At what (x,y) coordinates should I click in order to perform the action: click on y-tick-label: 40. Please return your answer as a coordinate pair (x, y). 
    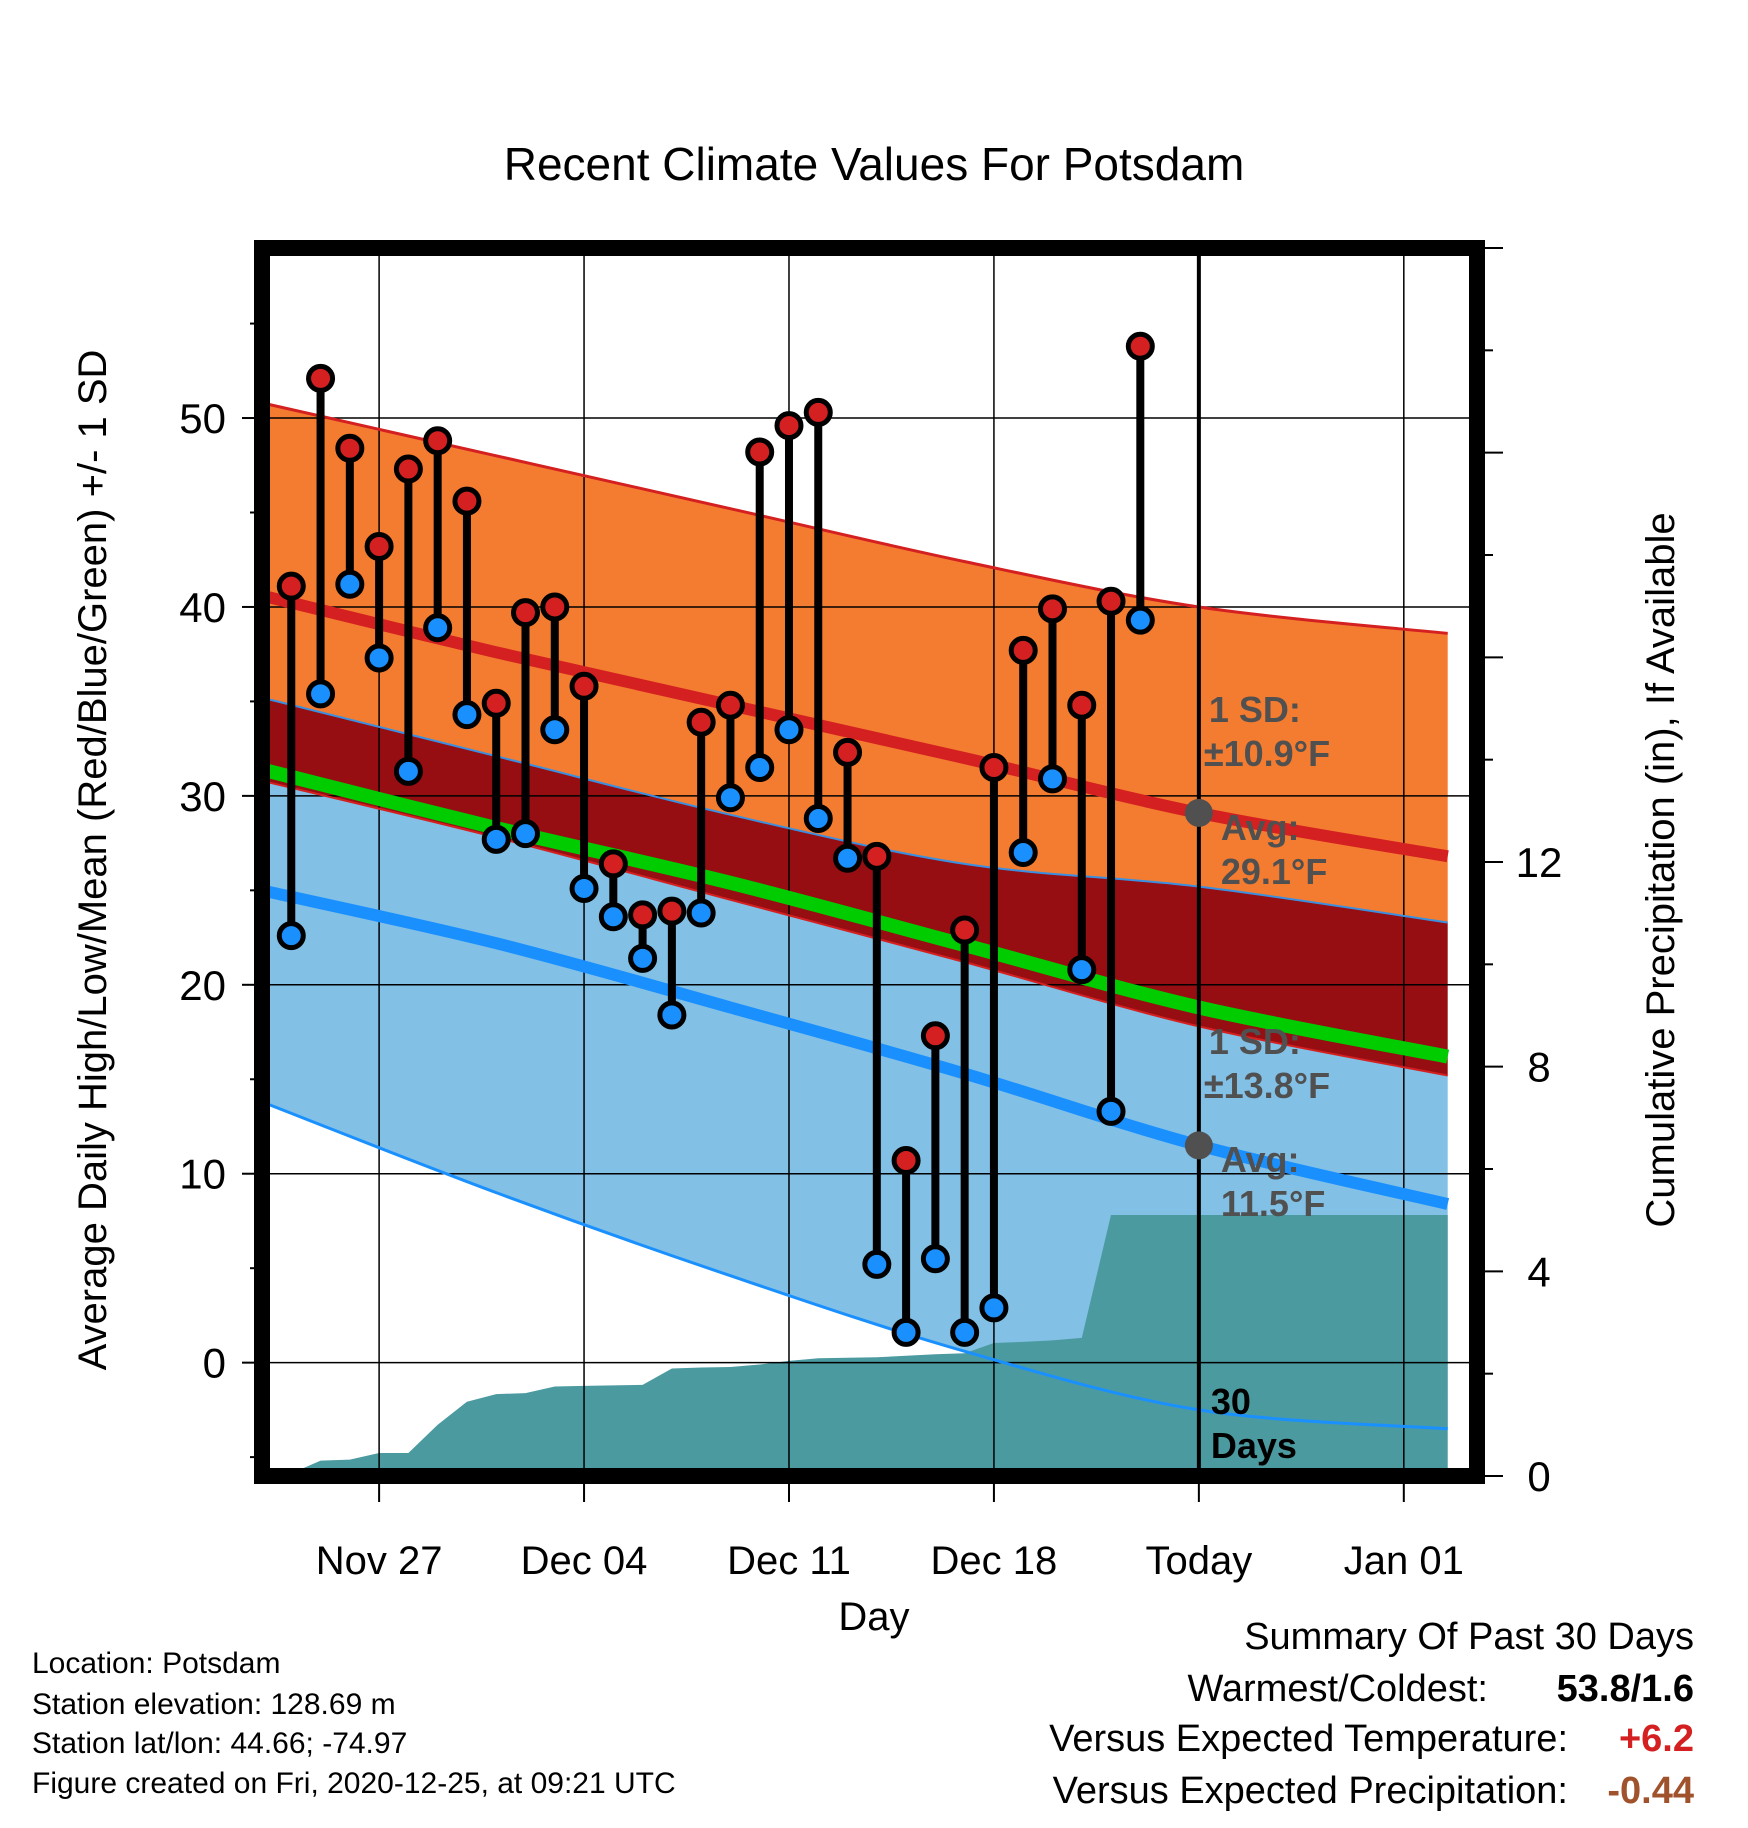
    Looking at the image, I should click on (202, 607).